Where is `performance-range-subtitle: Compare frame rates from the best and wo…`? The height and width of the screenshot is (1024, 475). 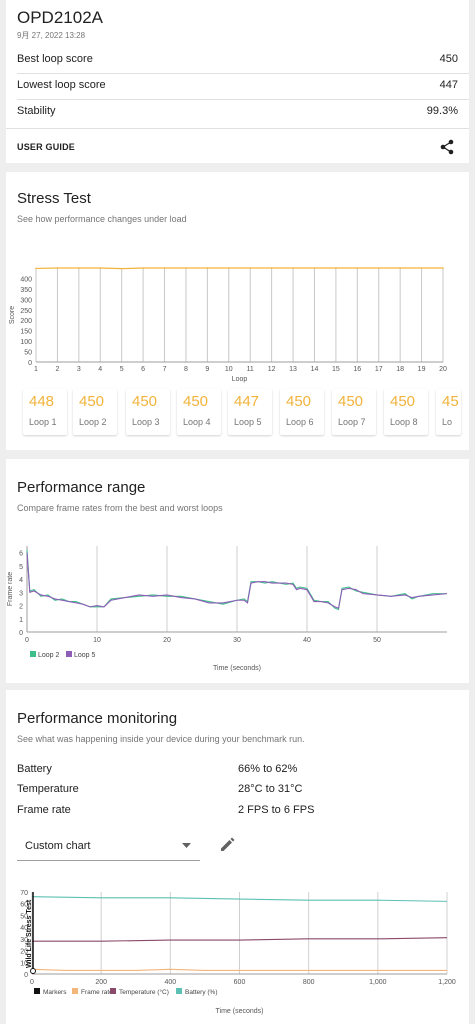
performance-range-subtitle: Compare frame rates from the best and wo… is located at coordinates (120, 508).